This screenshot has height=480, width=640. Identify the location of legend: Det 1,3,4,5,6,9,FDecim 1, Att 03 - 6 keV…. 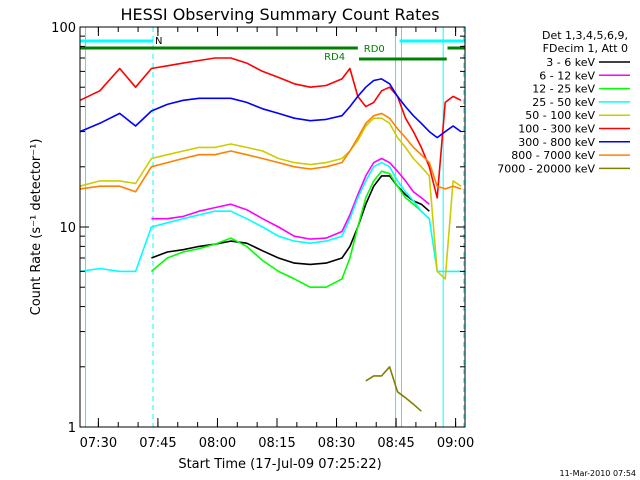
(563, 102).